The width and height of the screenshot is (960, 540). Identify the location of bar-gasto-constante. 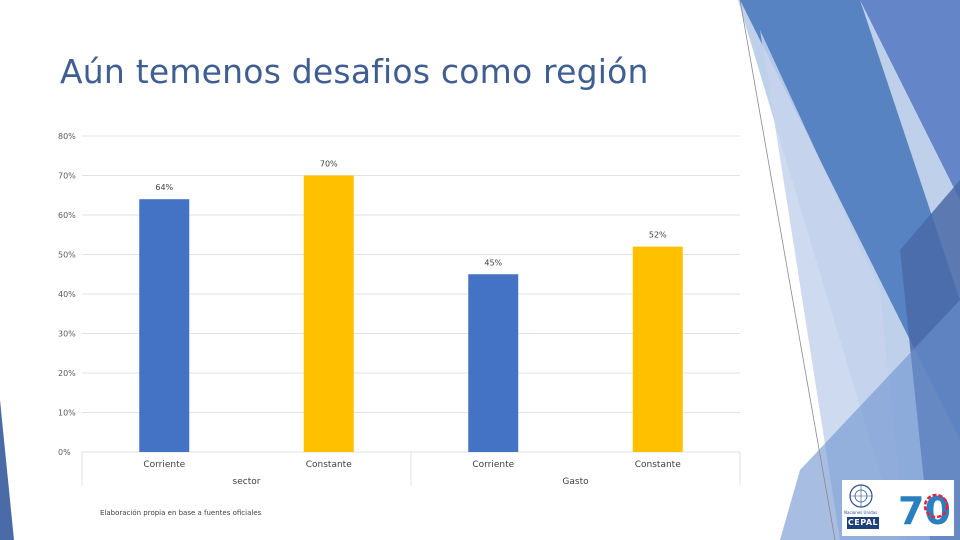
(657, 349).